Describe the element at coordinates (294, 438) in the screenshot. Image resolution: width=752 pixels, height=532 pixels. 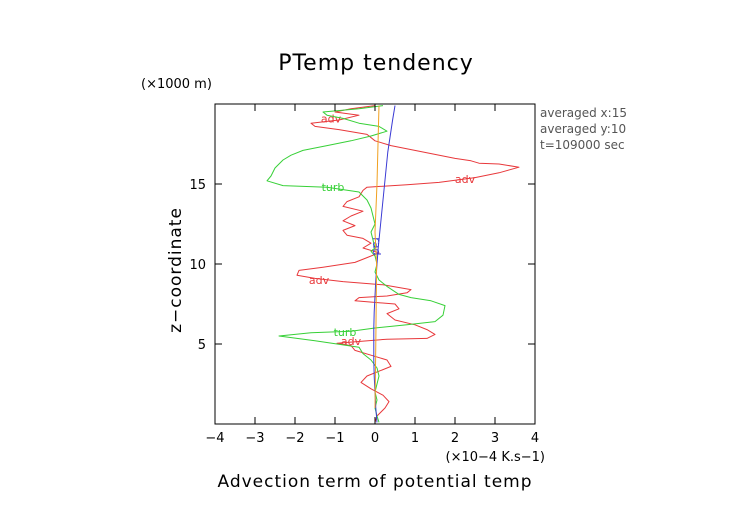
I see `x-tick-label: −2` at that location.